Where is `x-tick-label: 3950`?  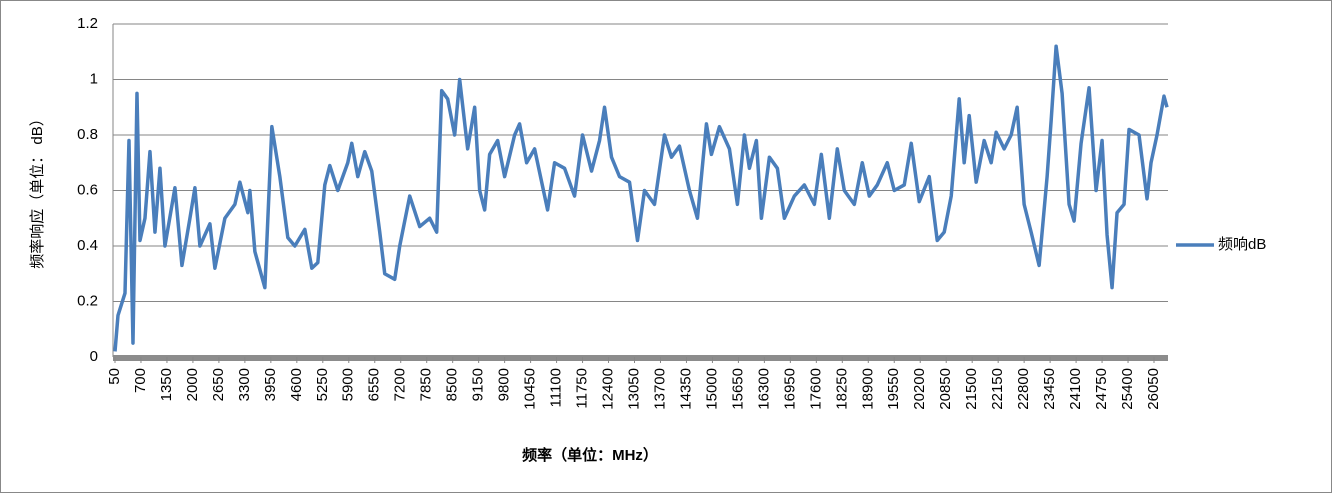 x-tick-label: 3950 is located at coordinates (270, 384).